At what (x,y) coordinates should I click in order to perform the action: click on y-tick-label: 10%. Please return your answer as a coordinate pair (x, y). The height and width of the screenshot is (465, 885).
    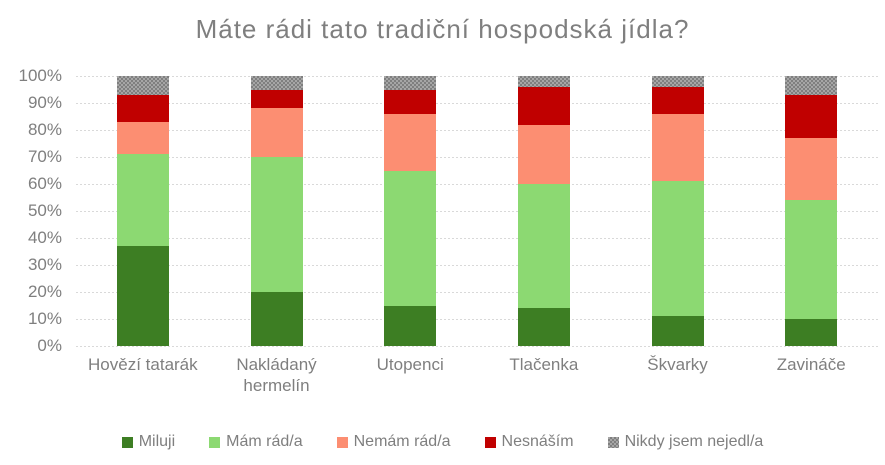
    Looking at the image, I should click on (44, 318).